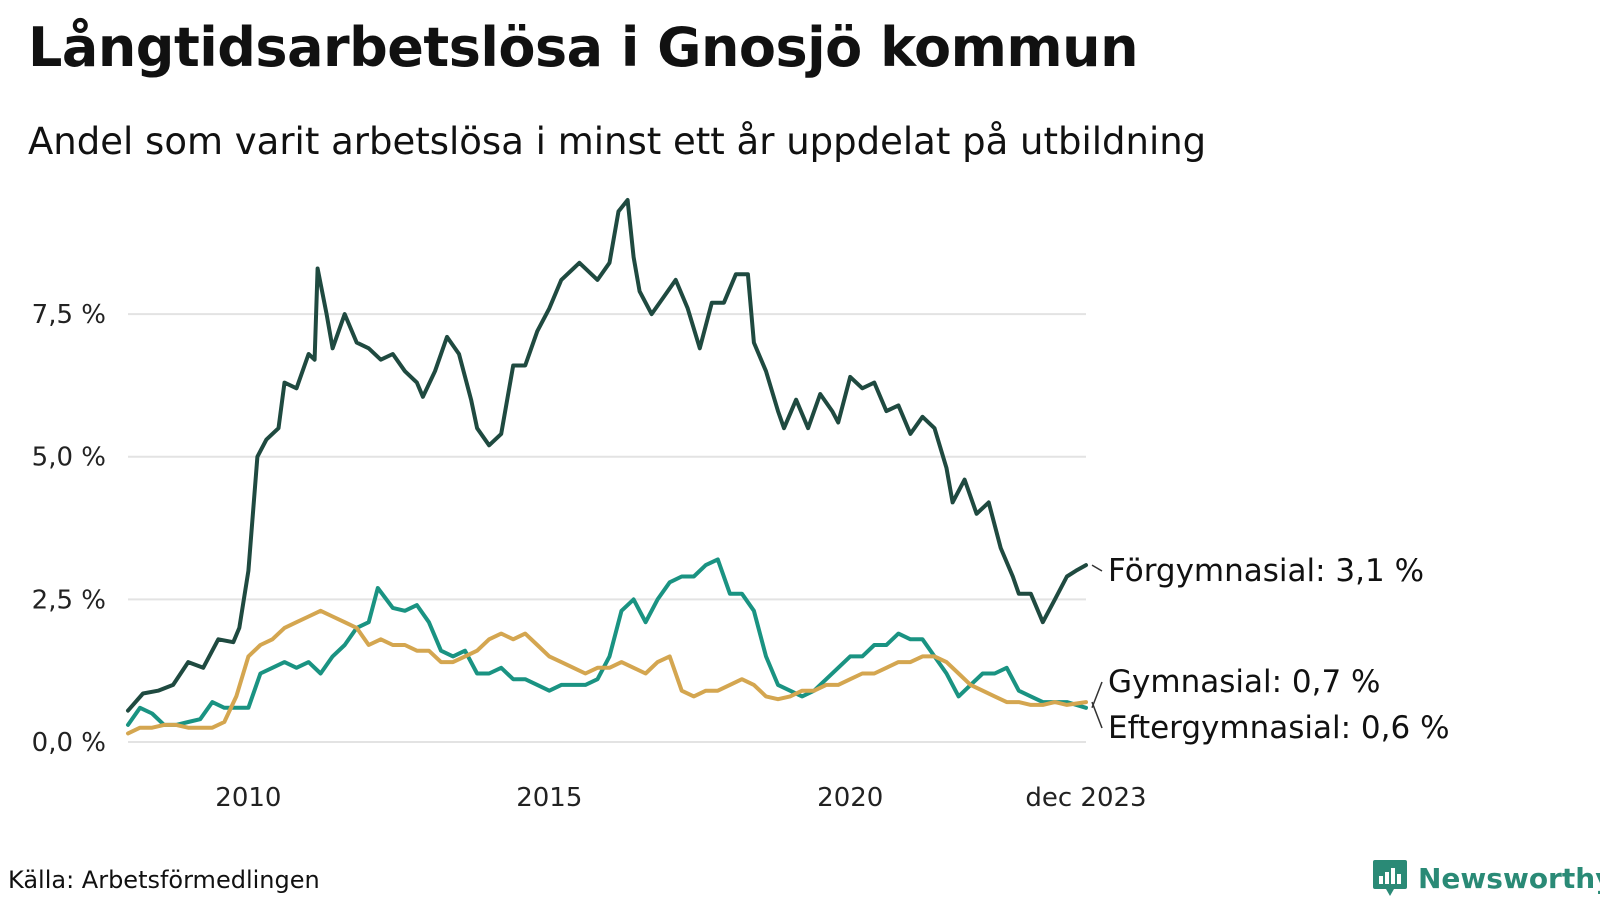 Image resolution: width=1600 pixels, height=900 pixels. I want to click on series-end-label: Gymnasial: 0,7 %, so click(1244, 682).